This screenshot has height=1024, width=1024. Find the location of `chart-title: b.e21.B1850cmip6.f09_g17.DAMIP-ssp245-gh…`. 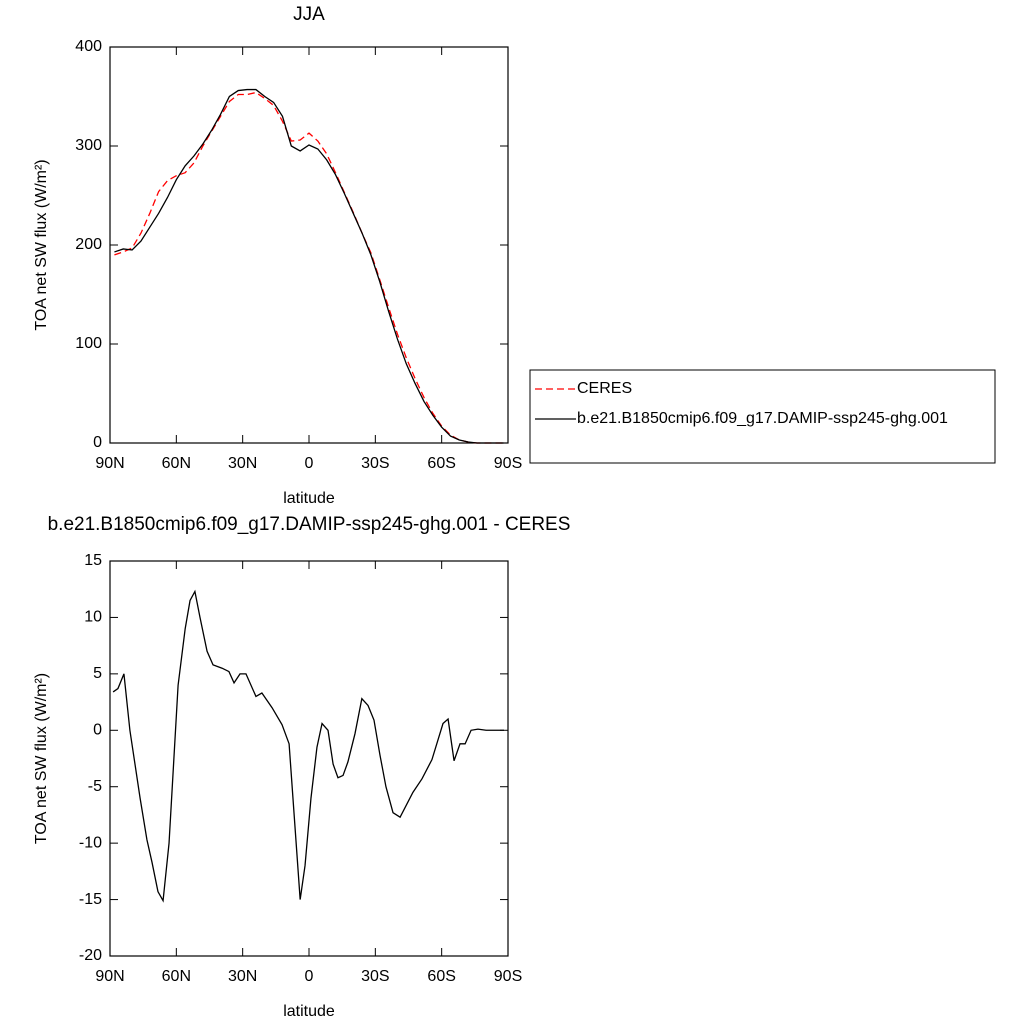

chart-title: b.e21.B1850cmip6.f09_g17.DAMIP-ssp245-gh… is located at coordinates (309, 524).